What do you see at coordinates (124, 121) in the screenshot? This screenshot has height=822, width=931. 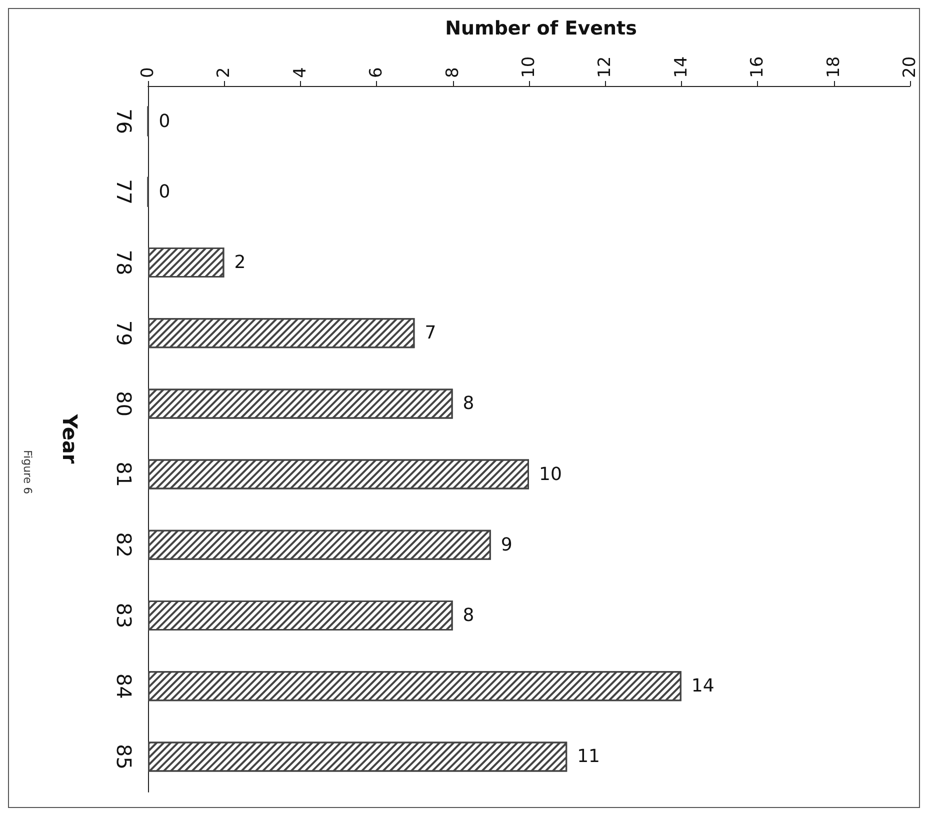 I see `y-tick-label: 76` at bounding box center [124, 121].